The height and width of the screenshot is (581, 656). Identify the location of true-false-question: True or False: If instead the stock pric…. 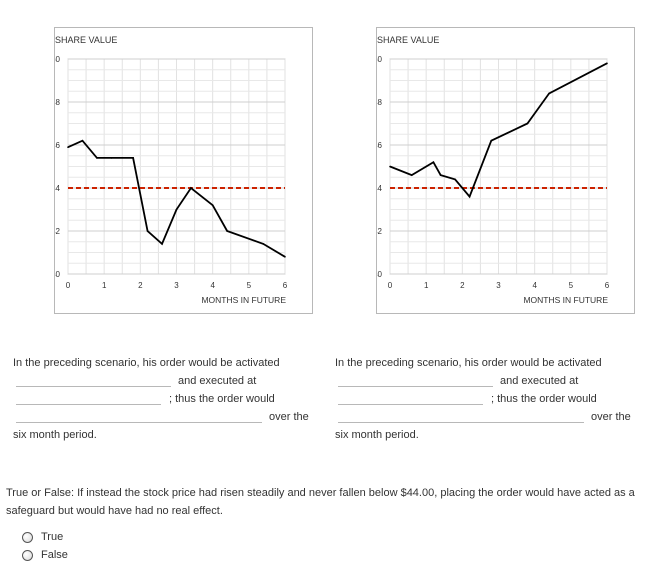
(320, 502).